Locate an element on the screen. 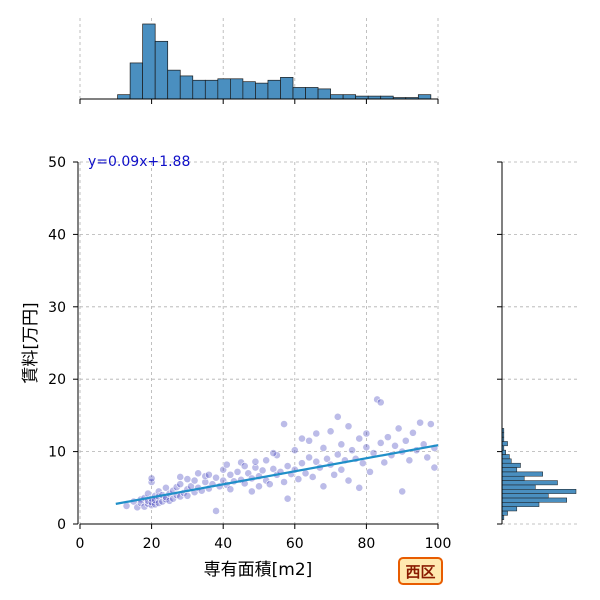 The width and height of the screenshot is (600, 600). y-tick-label: 10 is located at coordinates (57, 453).